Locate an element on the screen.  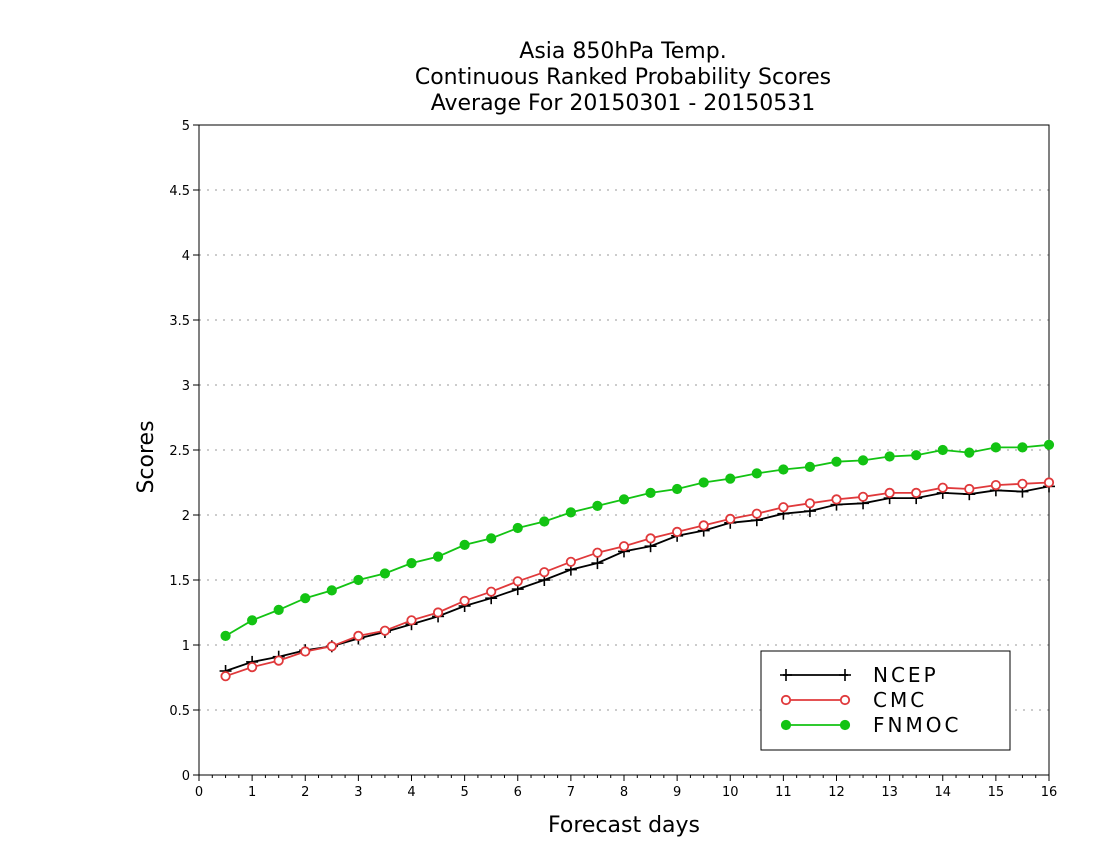
x-tick-label: 8 is located at coordinates (624, 792).